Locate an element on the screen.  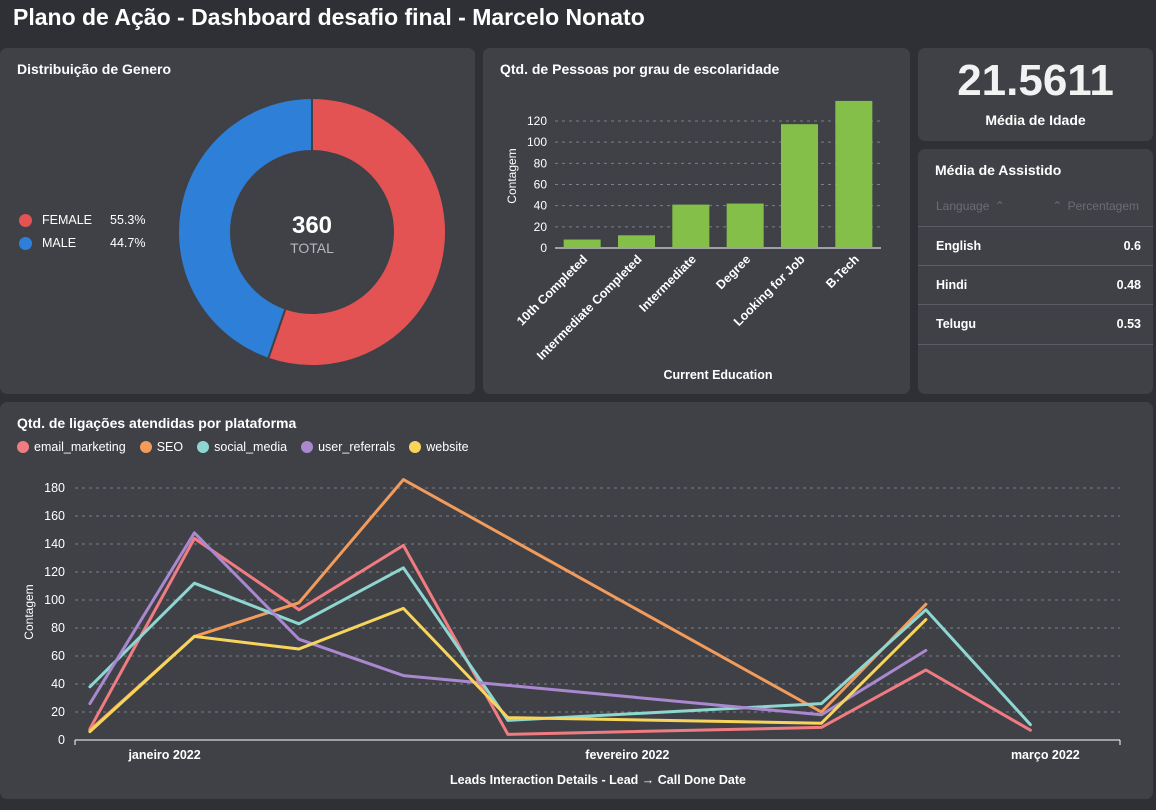
table-row: Hindi 0.48 is located at coordinates (1035, 285).